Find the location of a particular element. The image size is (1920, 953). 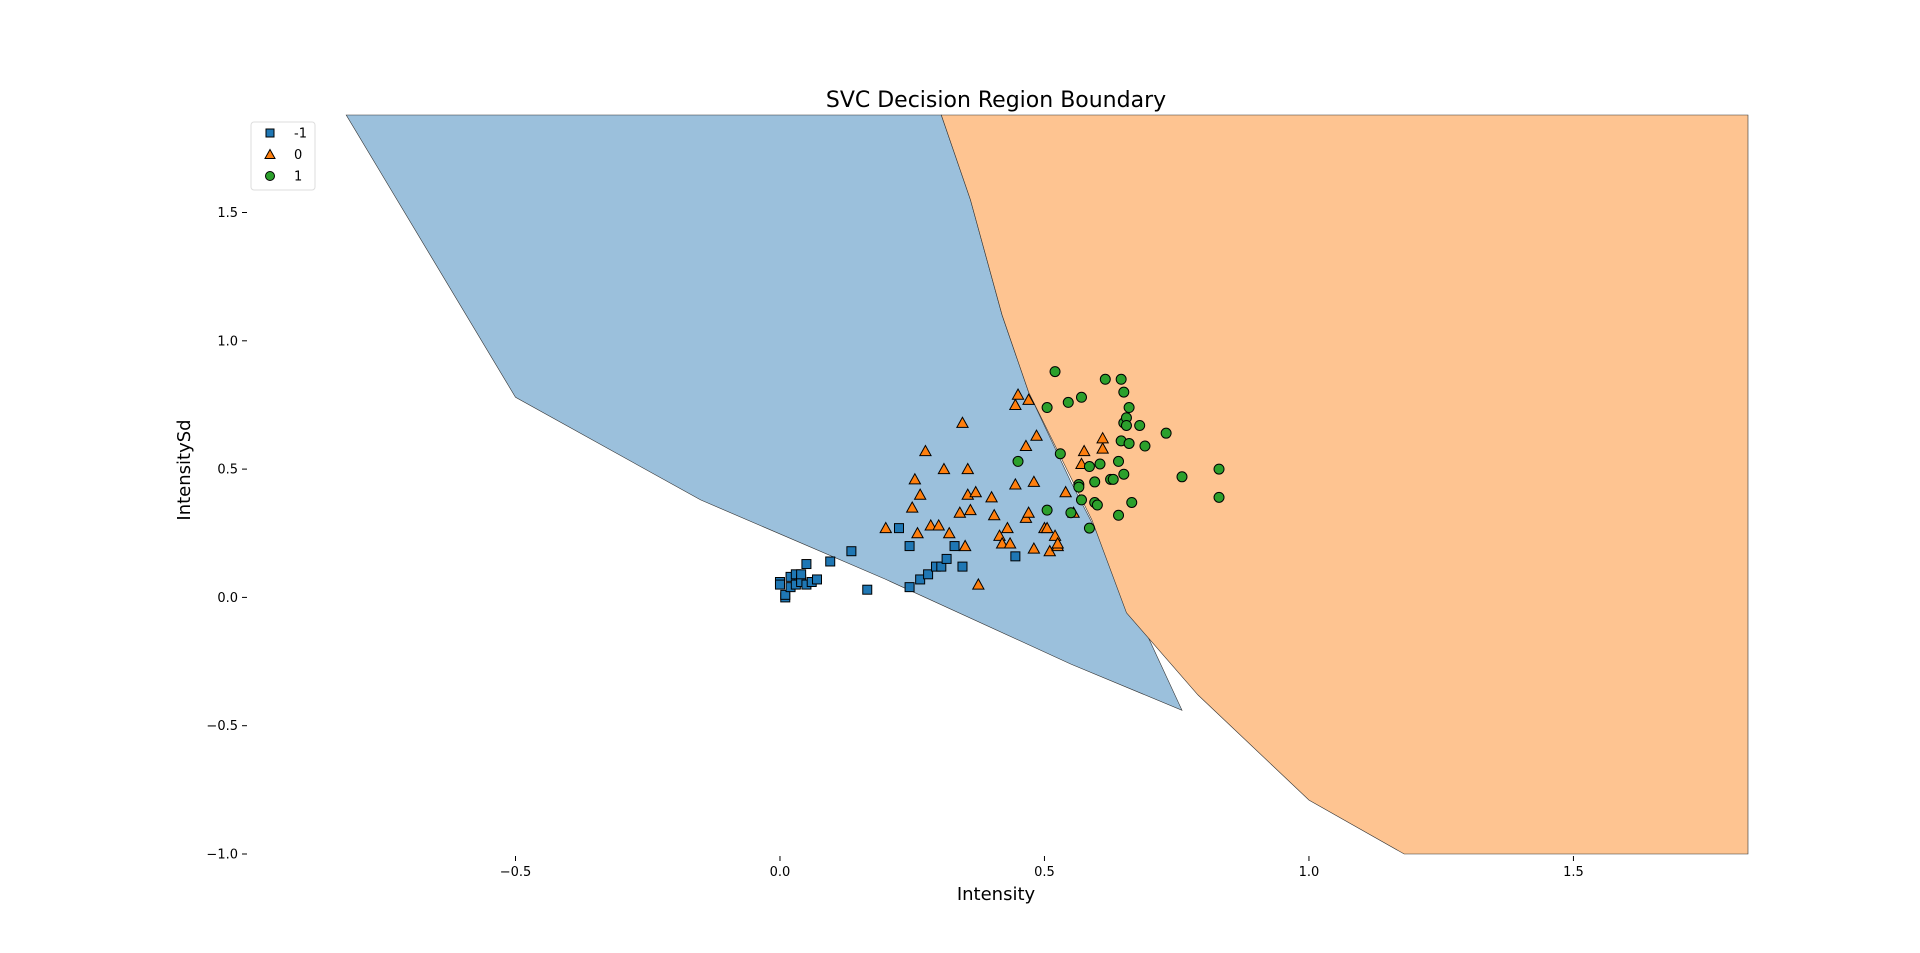

y-tick-label: −1.0 is located at coordinates (222, 855).